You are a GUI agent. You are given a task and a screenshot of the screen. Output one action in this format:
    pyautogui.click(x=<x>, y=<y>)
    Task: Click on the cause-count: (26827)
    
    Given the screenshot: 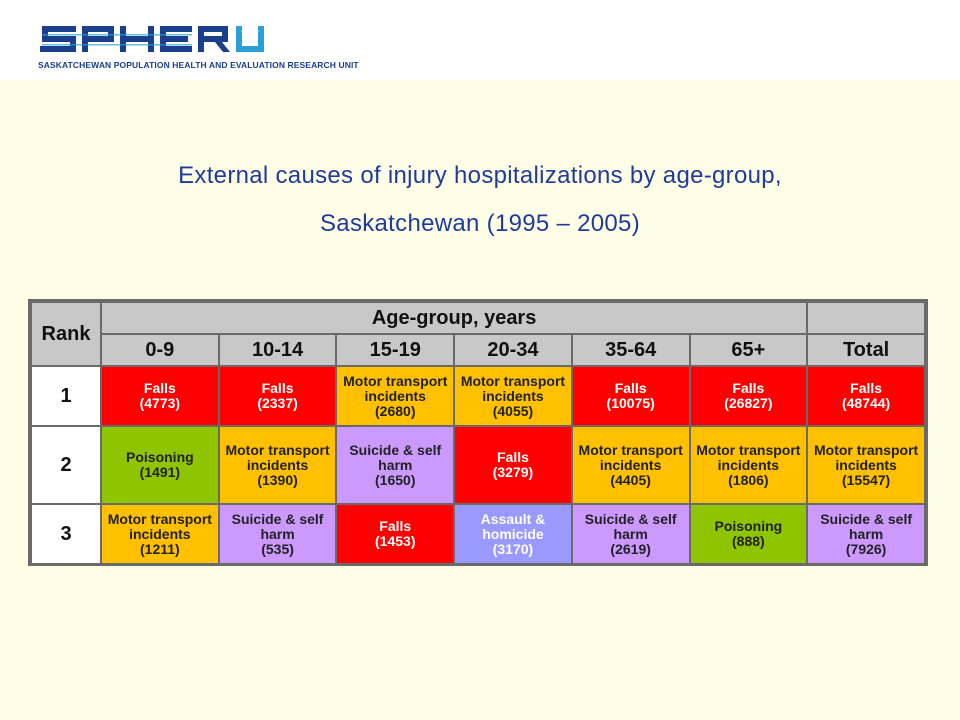 What is the action you would take?
    pyautogui.click(x=748, y=403)
    